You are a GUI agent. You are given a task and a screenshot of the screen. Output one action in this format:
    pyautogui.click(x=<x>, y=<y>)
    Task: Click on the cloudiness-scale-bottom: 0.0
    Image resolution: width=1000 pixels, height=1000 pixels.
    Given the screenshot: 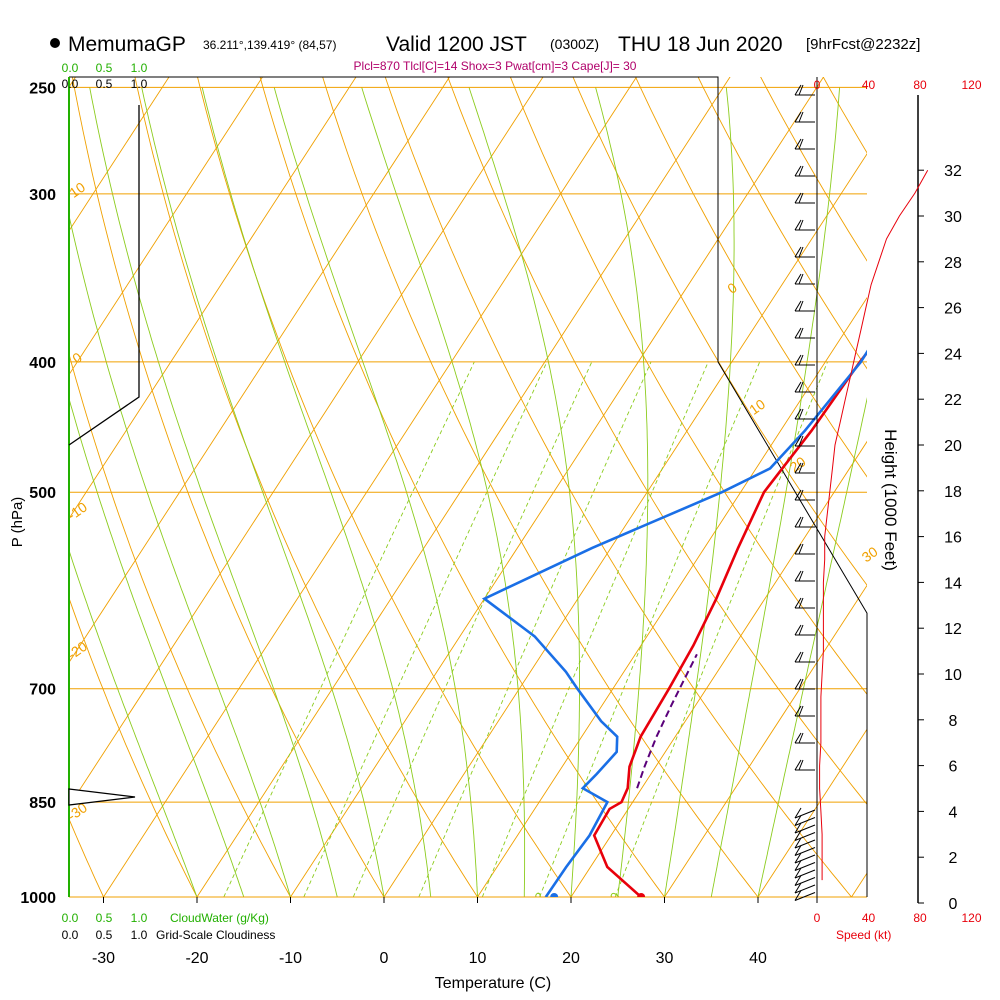 What is the action you would take?
    pyautogui.click(x=70, y=935)
    